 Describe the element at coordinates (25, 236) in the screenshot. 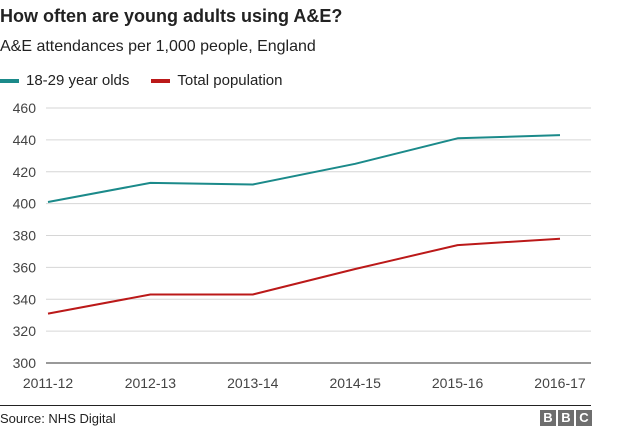

I see `y-tick-label: 380` at that location.